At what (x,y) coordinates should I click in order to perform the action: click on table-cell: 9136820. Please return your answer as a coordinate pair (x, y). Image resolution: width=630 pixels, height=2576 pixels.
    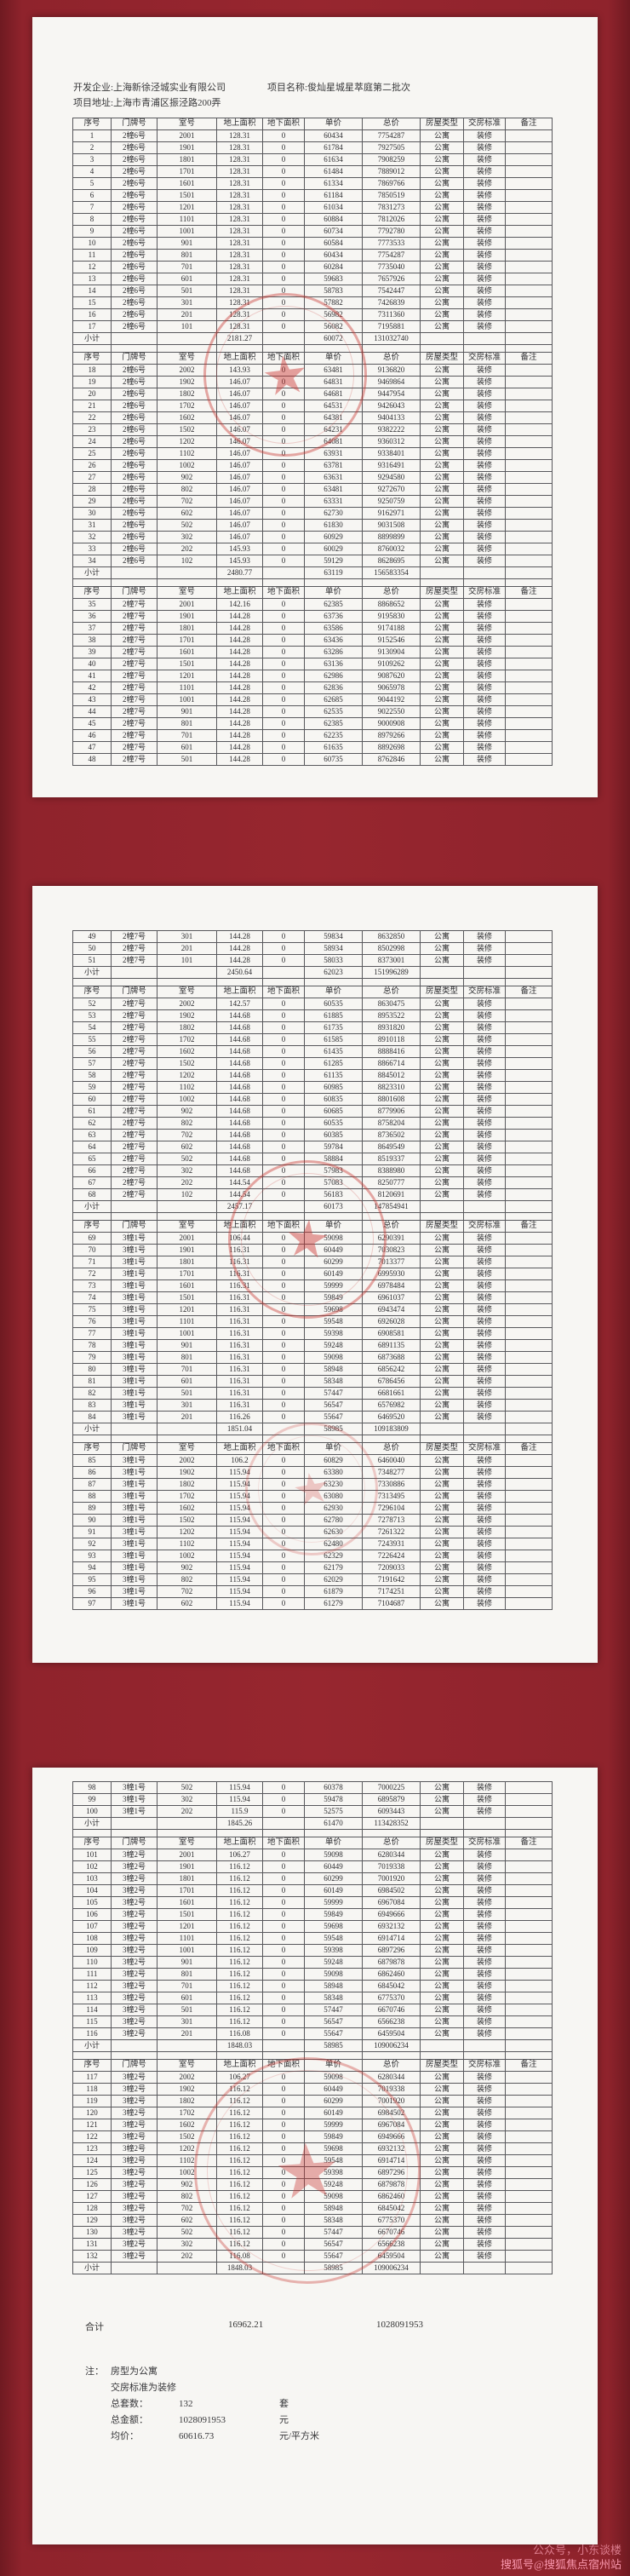
    Looking at the image, I should click on (391, 371).